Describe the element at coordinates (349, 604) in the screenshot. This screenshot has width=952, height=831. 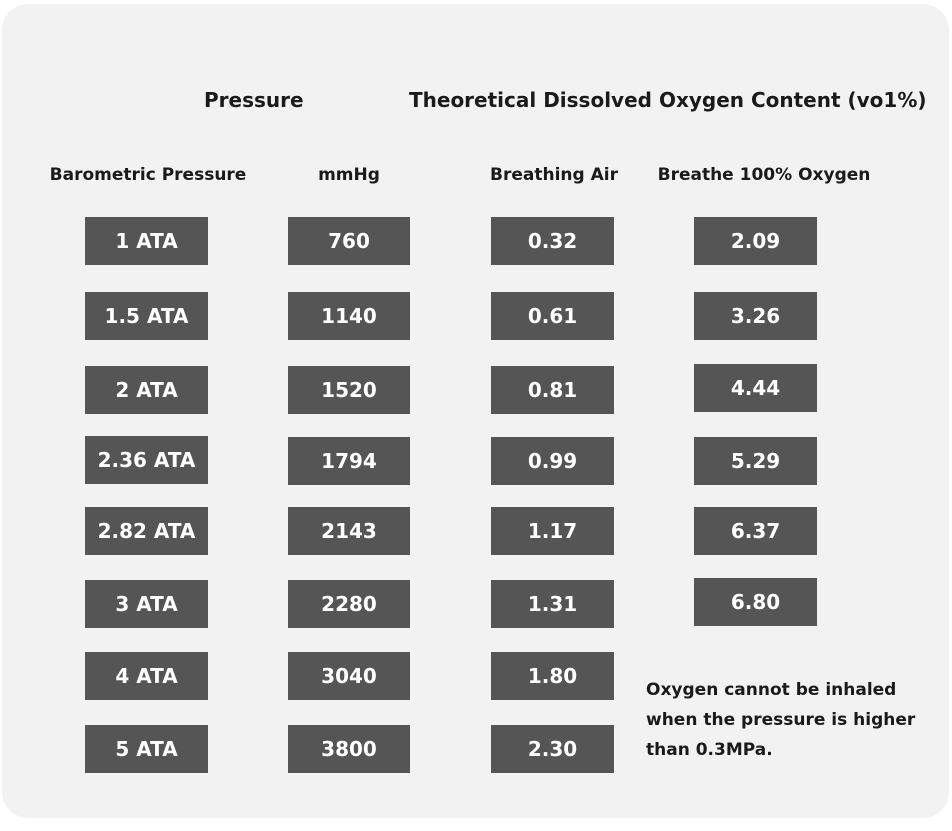
I see `mmhg-cell: 2280` at that location.